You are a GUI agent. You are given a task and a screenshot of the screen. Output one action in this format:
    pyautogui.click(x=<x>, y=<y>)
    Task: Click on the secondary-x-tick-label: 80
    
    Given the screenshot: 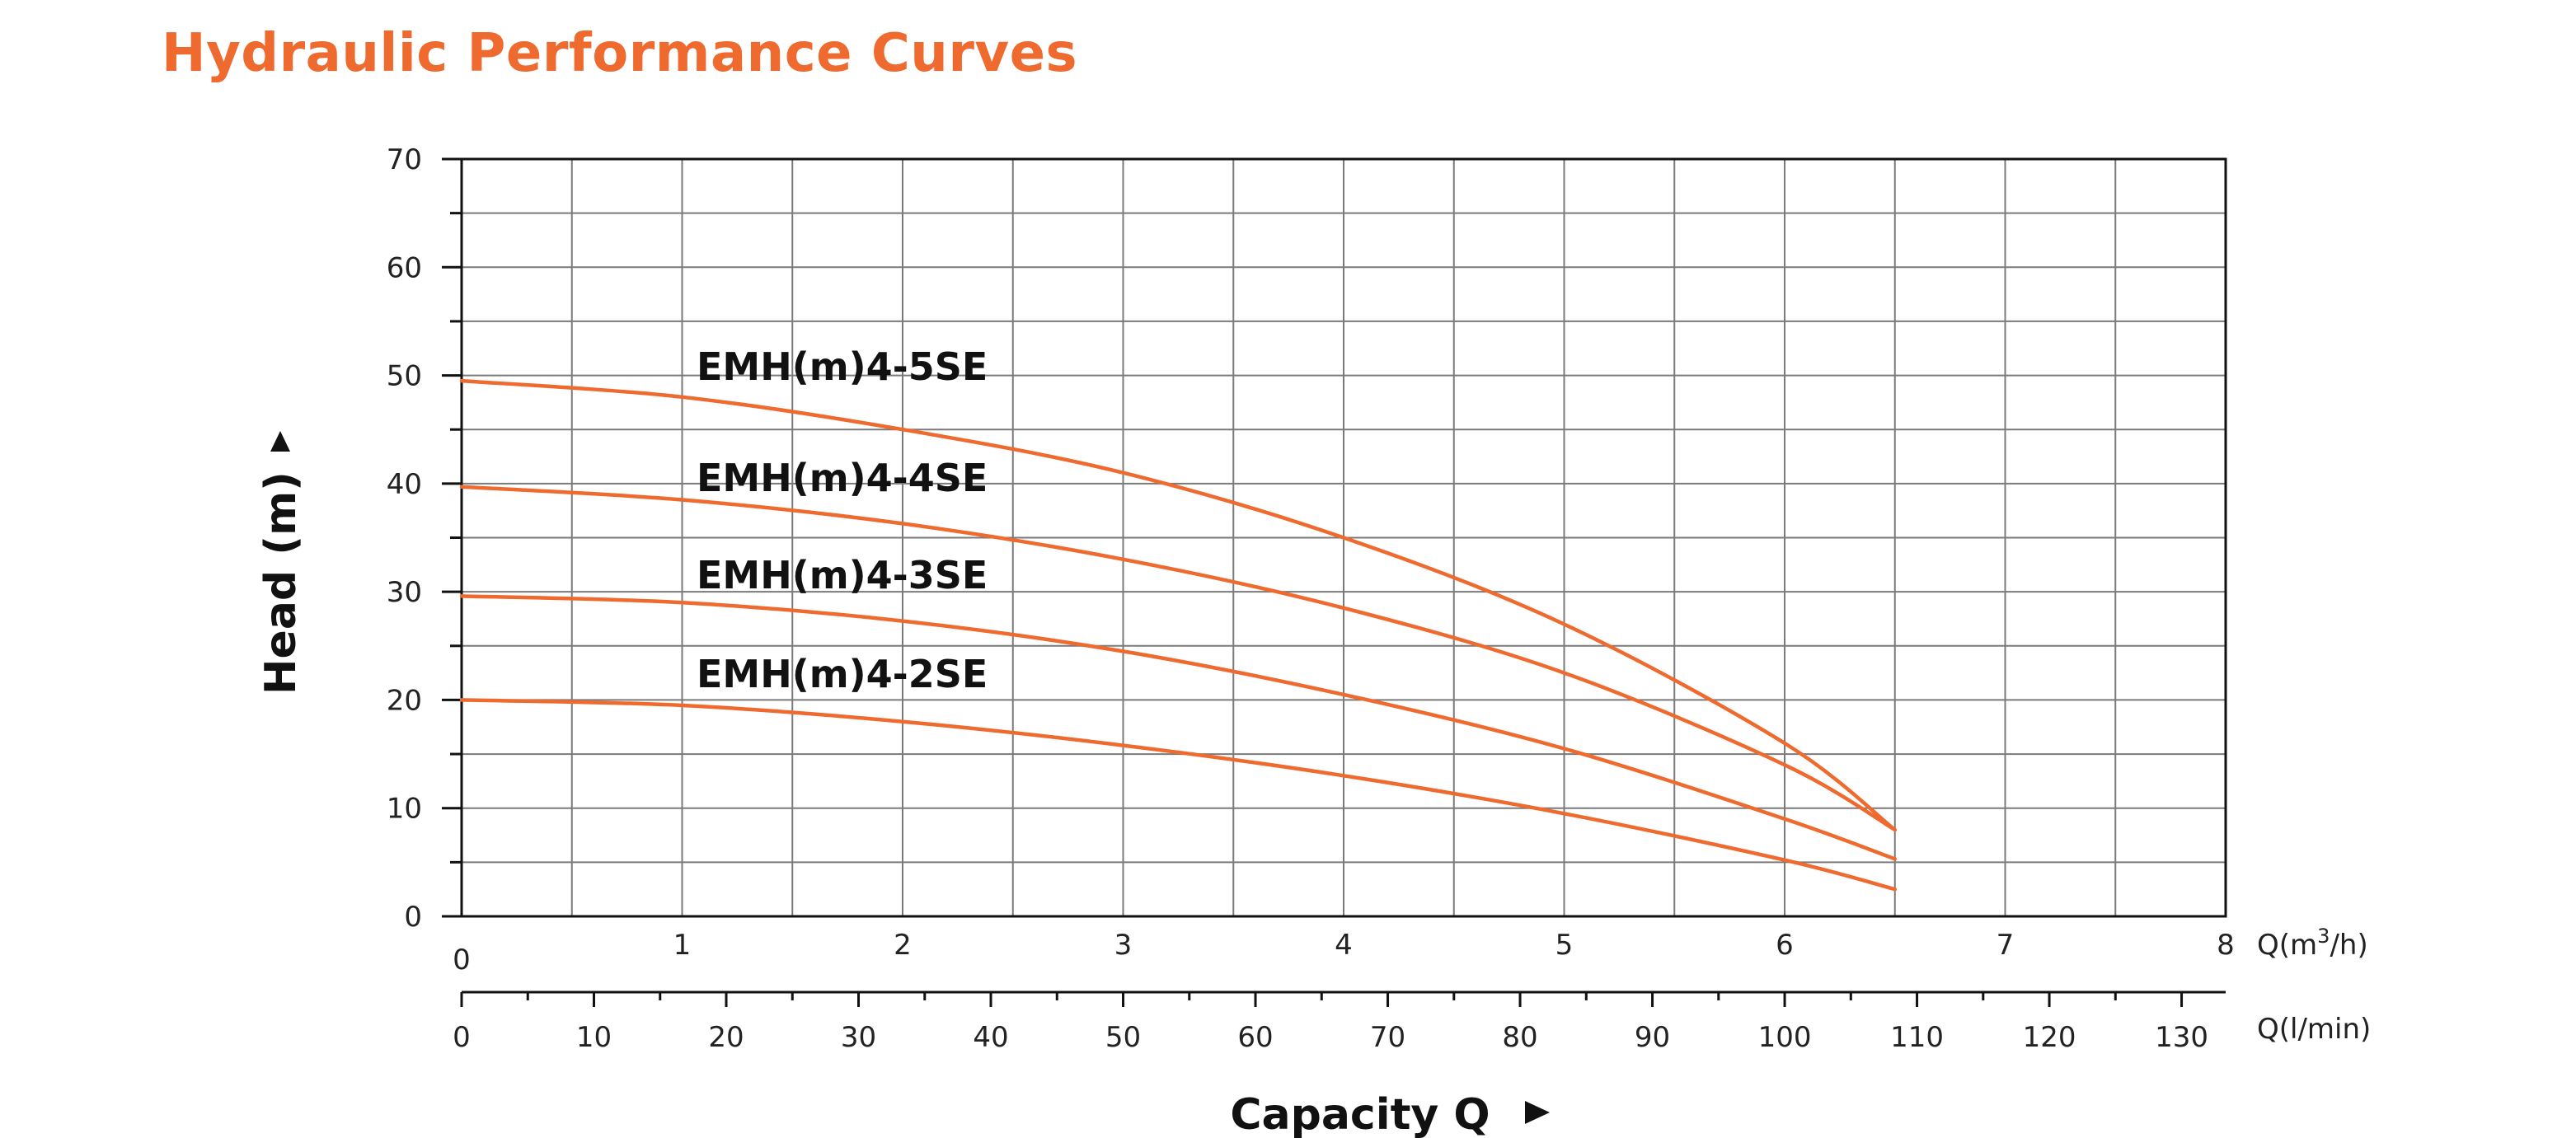 What is the action you would take?
    pyautogui.click(x=1520, y=1037)
    